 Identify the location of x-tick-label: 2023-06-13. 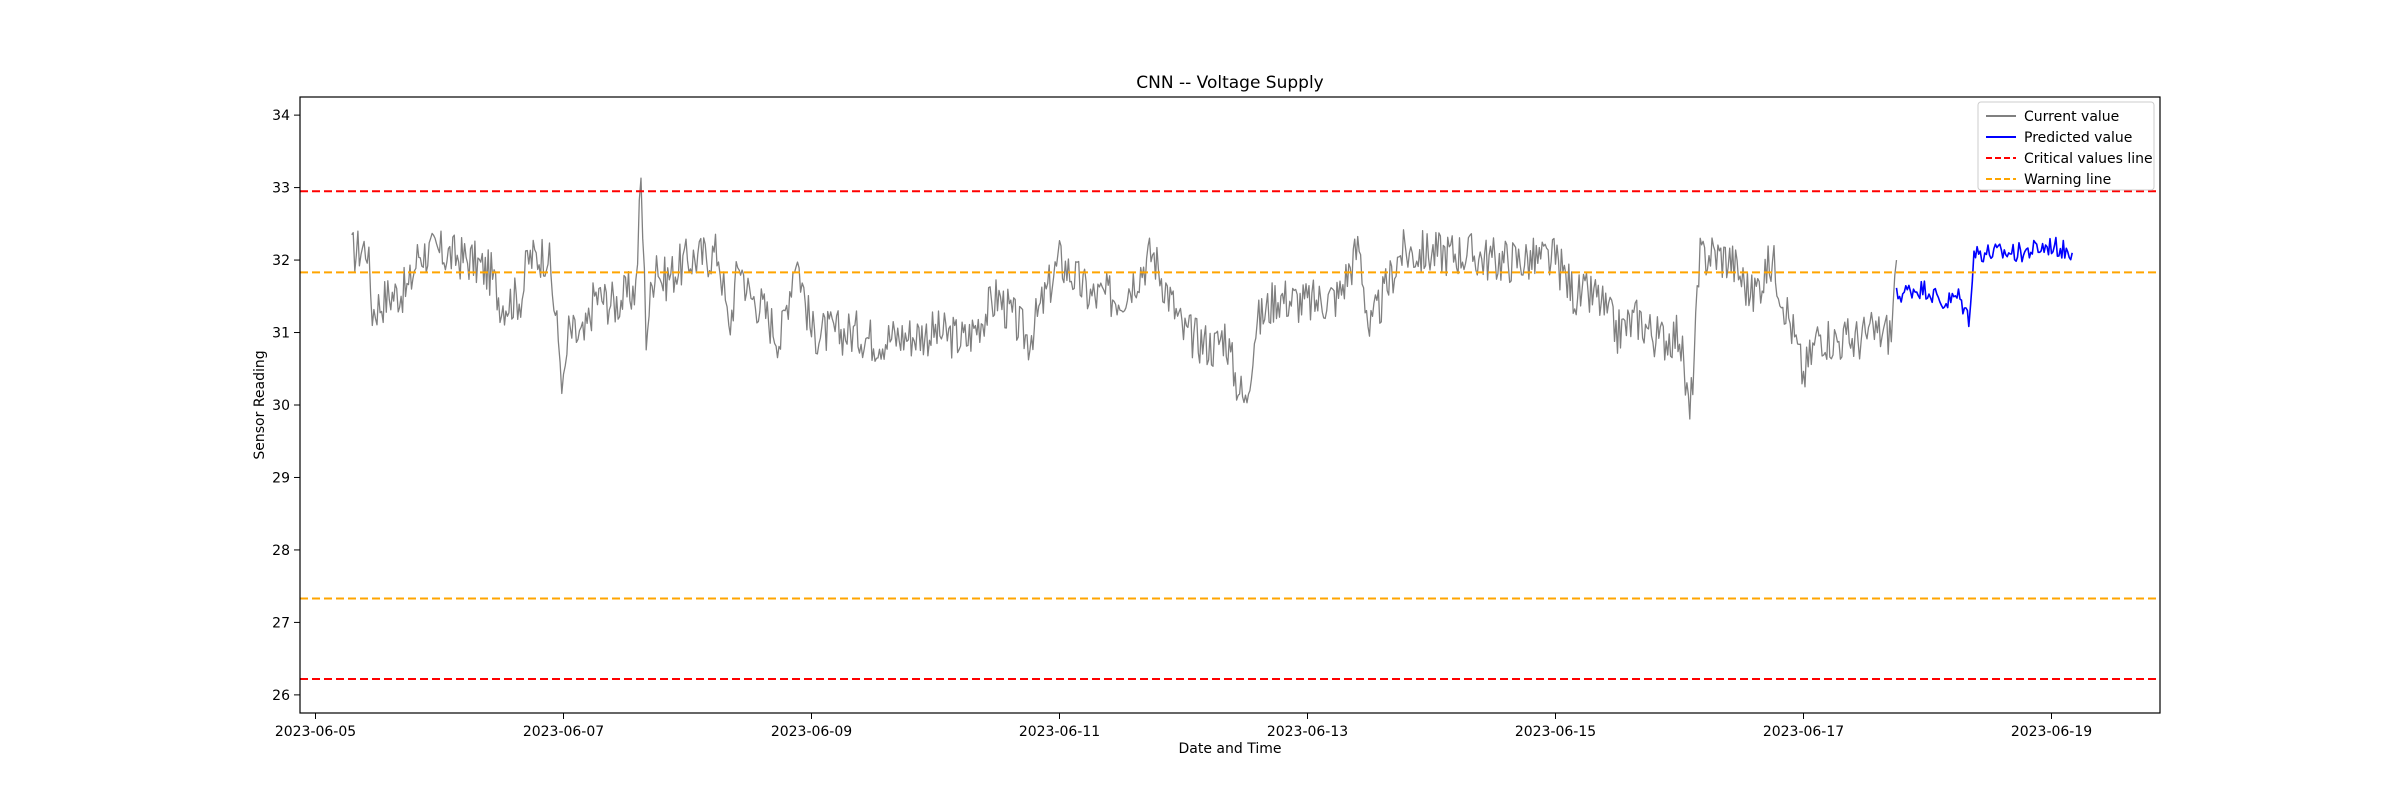
(1307, 732).